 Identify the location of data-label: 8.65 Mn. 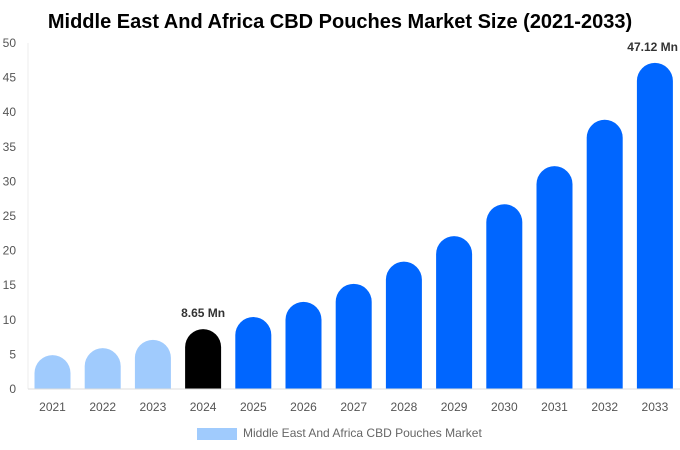
(203, 313).